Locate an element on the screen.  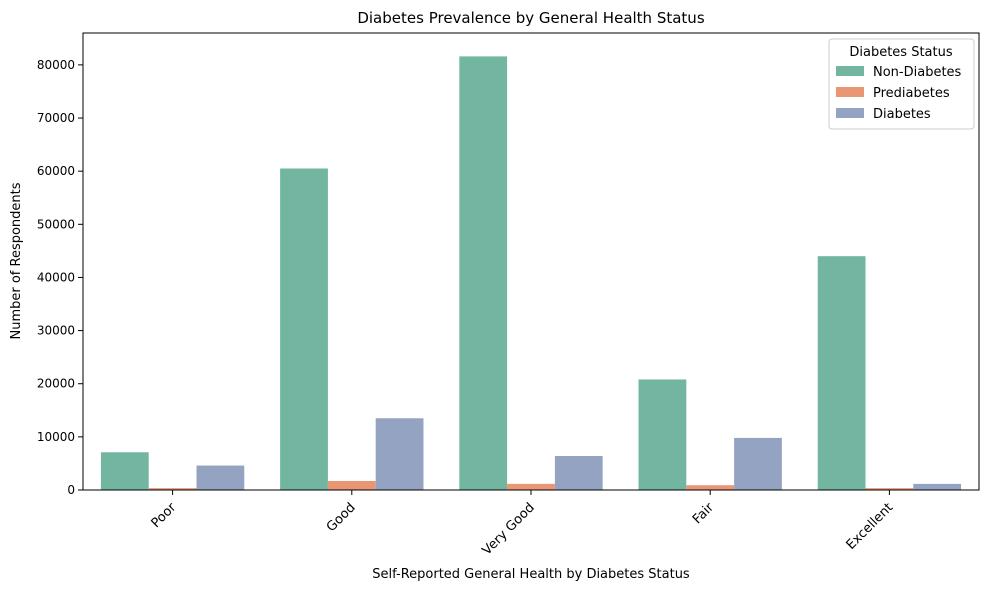
x-tick-label: Excellent is located at coordinates (870, 526).